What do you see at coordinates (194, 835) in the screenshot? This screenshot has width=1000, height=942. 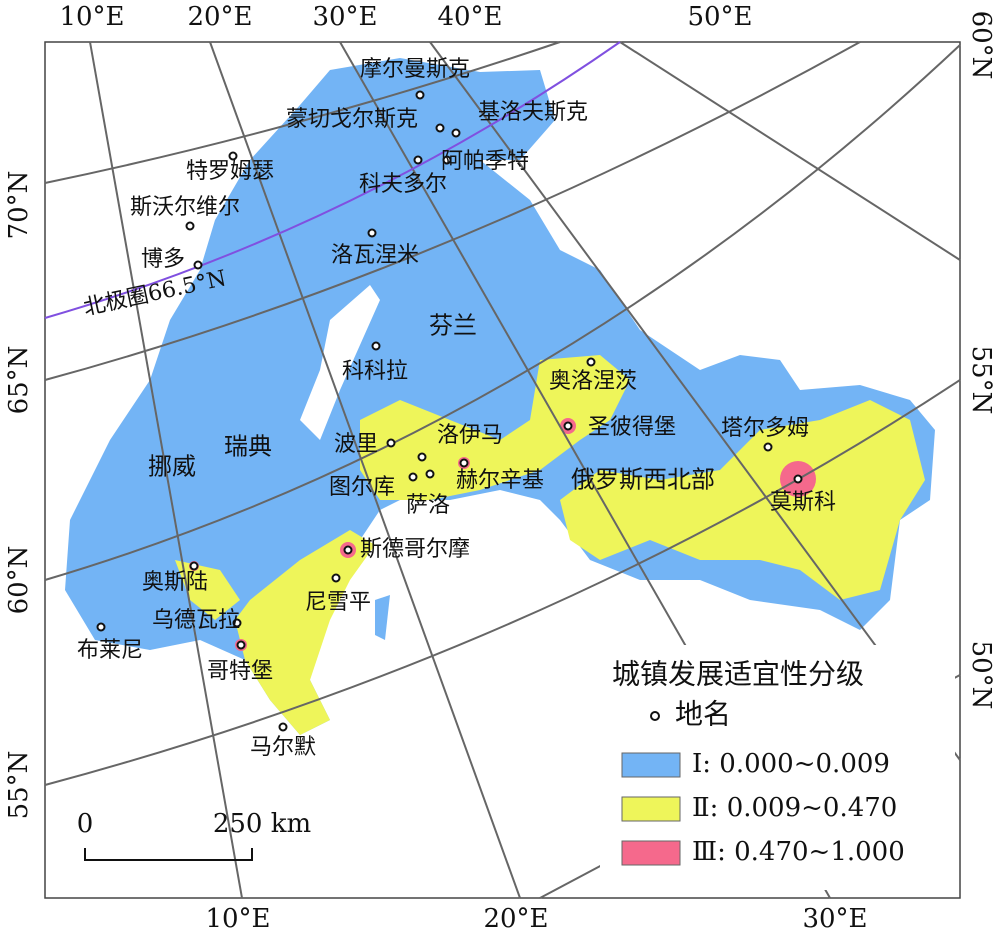 I see `scale-bar: 0 250 km` at bounding box center [194, 835].